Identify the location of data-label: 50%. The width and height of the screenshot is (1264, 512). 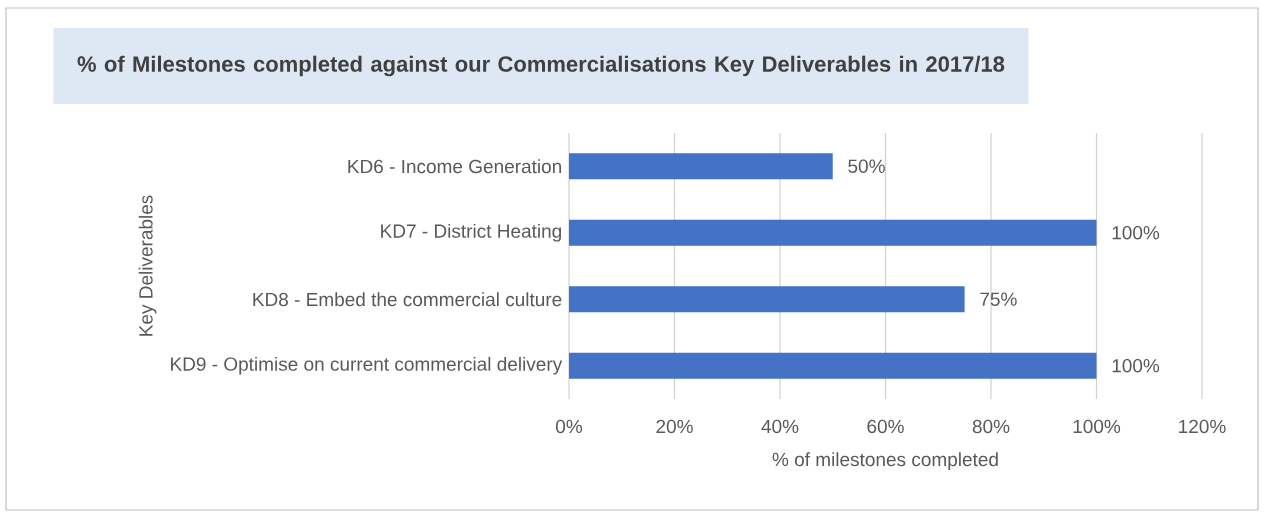
(866, 166).